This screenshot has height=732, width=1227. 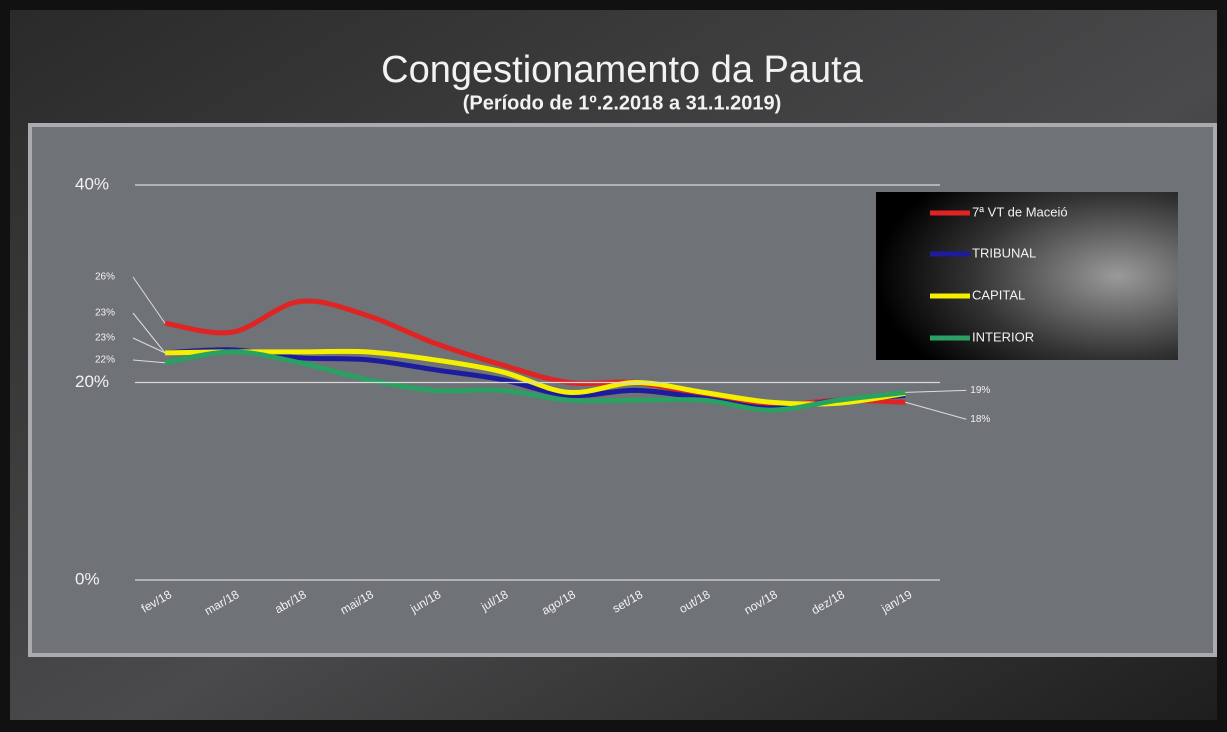 I want to click on plot, so click(x=535, y=355).